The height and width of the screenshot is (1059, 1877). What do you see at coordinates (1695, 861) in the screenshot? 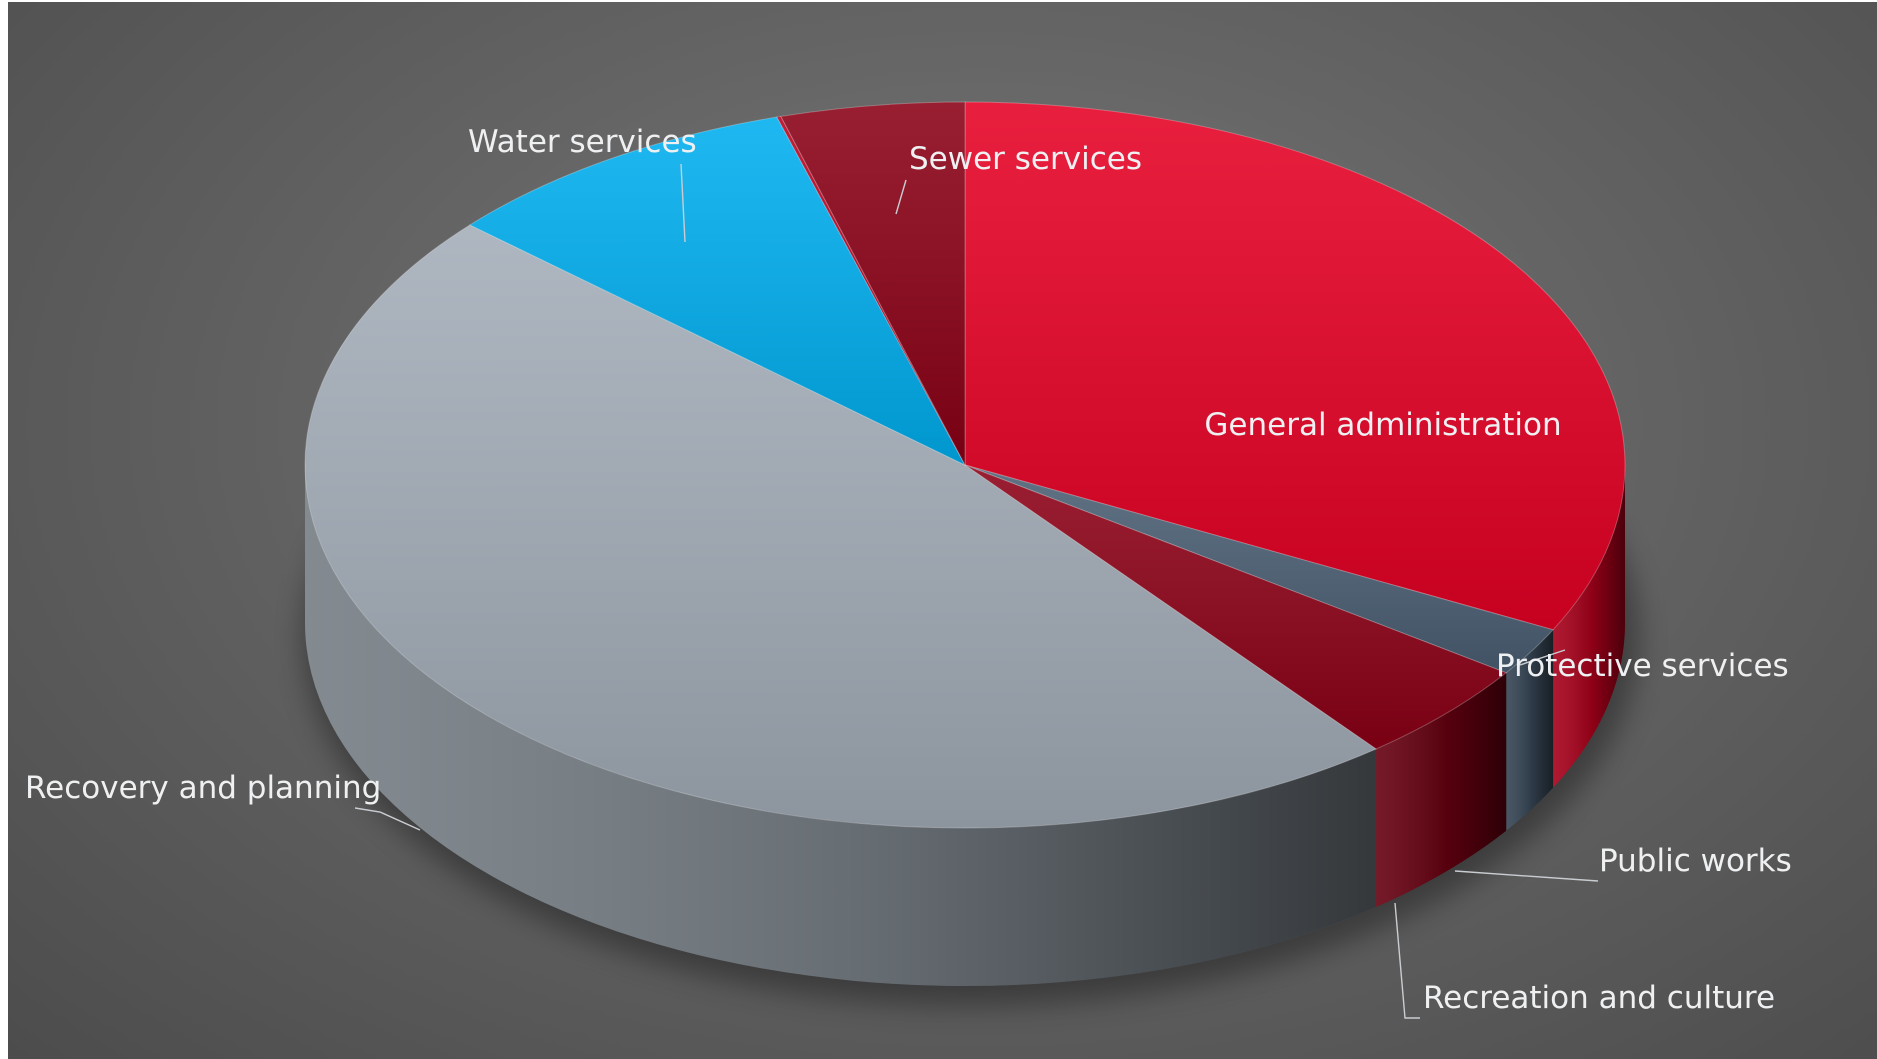
I see `data-label-public-works: Public works` at bounding box center [1695, 861].